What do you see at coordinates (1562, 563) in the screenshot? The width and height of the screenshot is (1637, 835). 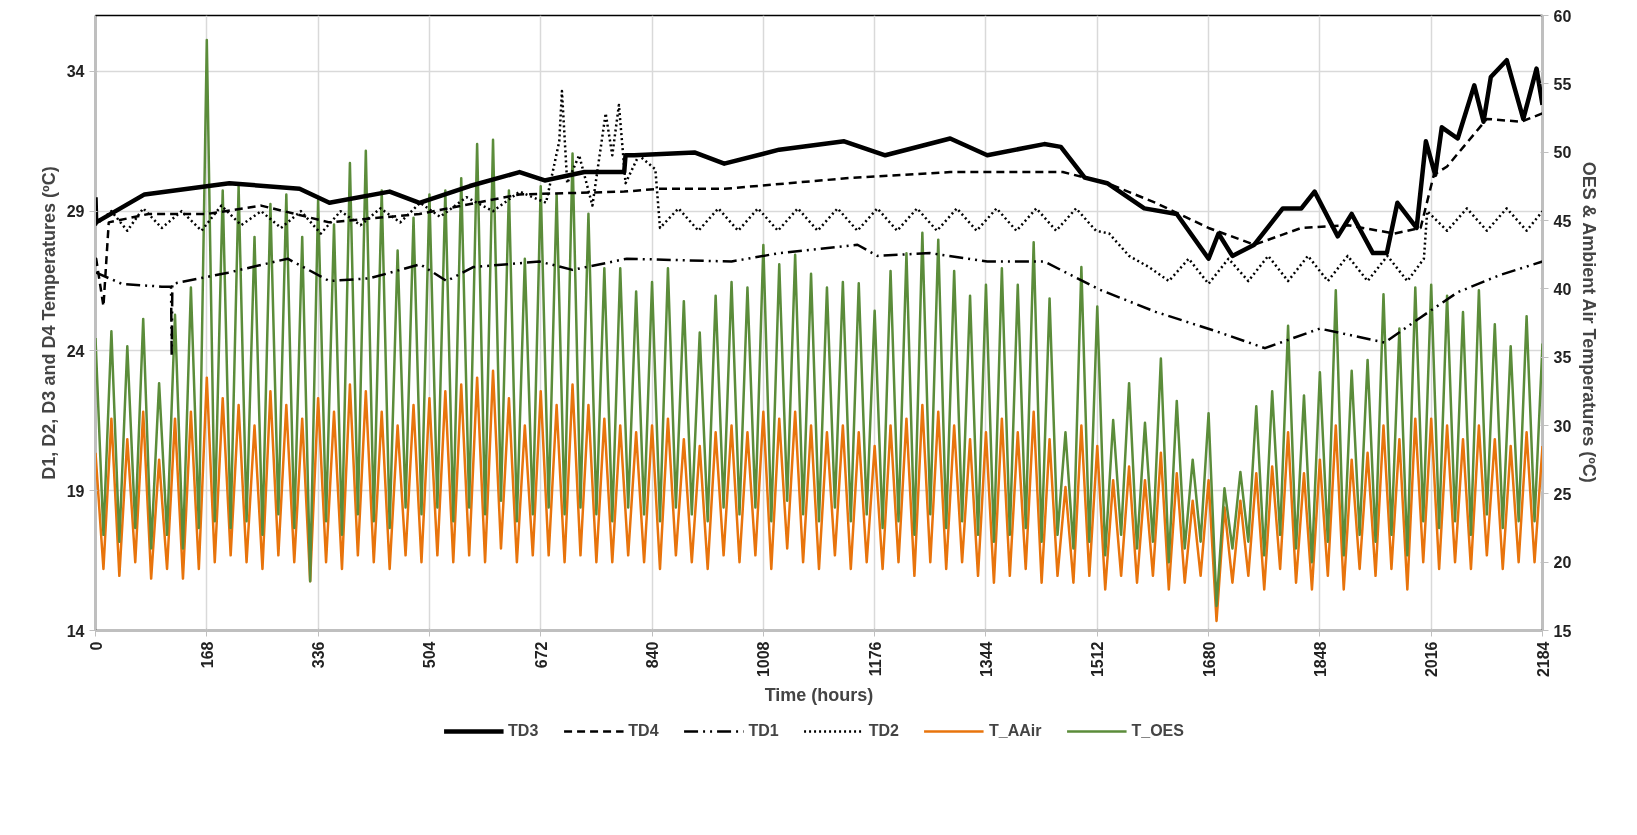 I see `y2-tick-label: 20` at bounding box center [1562, 563].